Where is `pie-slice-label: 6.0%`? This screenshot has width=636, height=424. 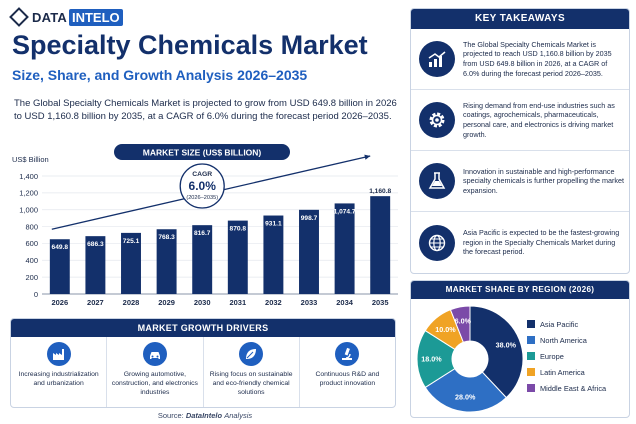
pie-slice-label: 6.0% is located at coordinates (463, 321).